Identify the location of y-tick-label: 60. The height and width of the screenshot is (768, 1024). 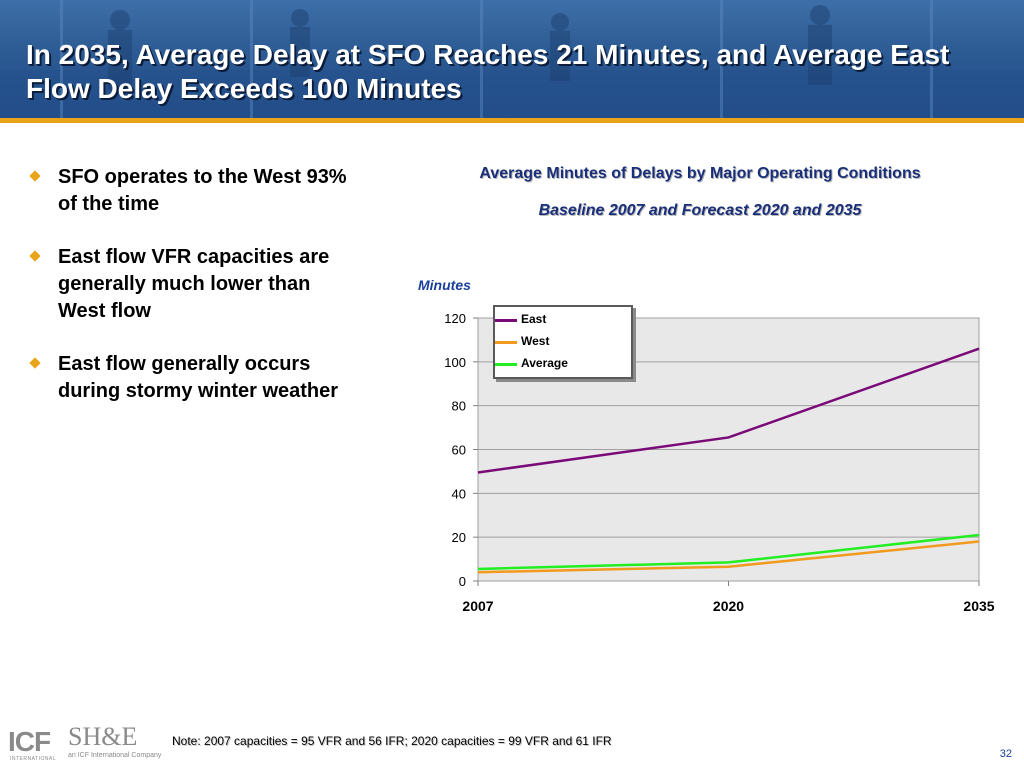
(459, 450).